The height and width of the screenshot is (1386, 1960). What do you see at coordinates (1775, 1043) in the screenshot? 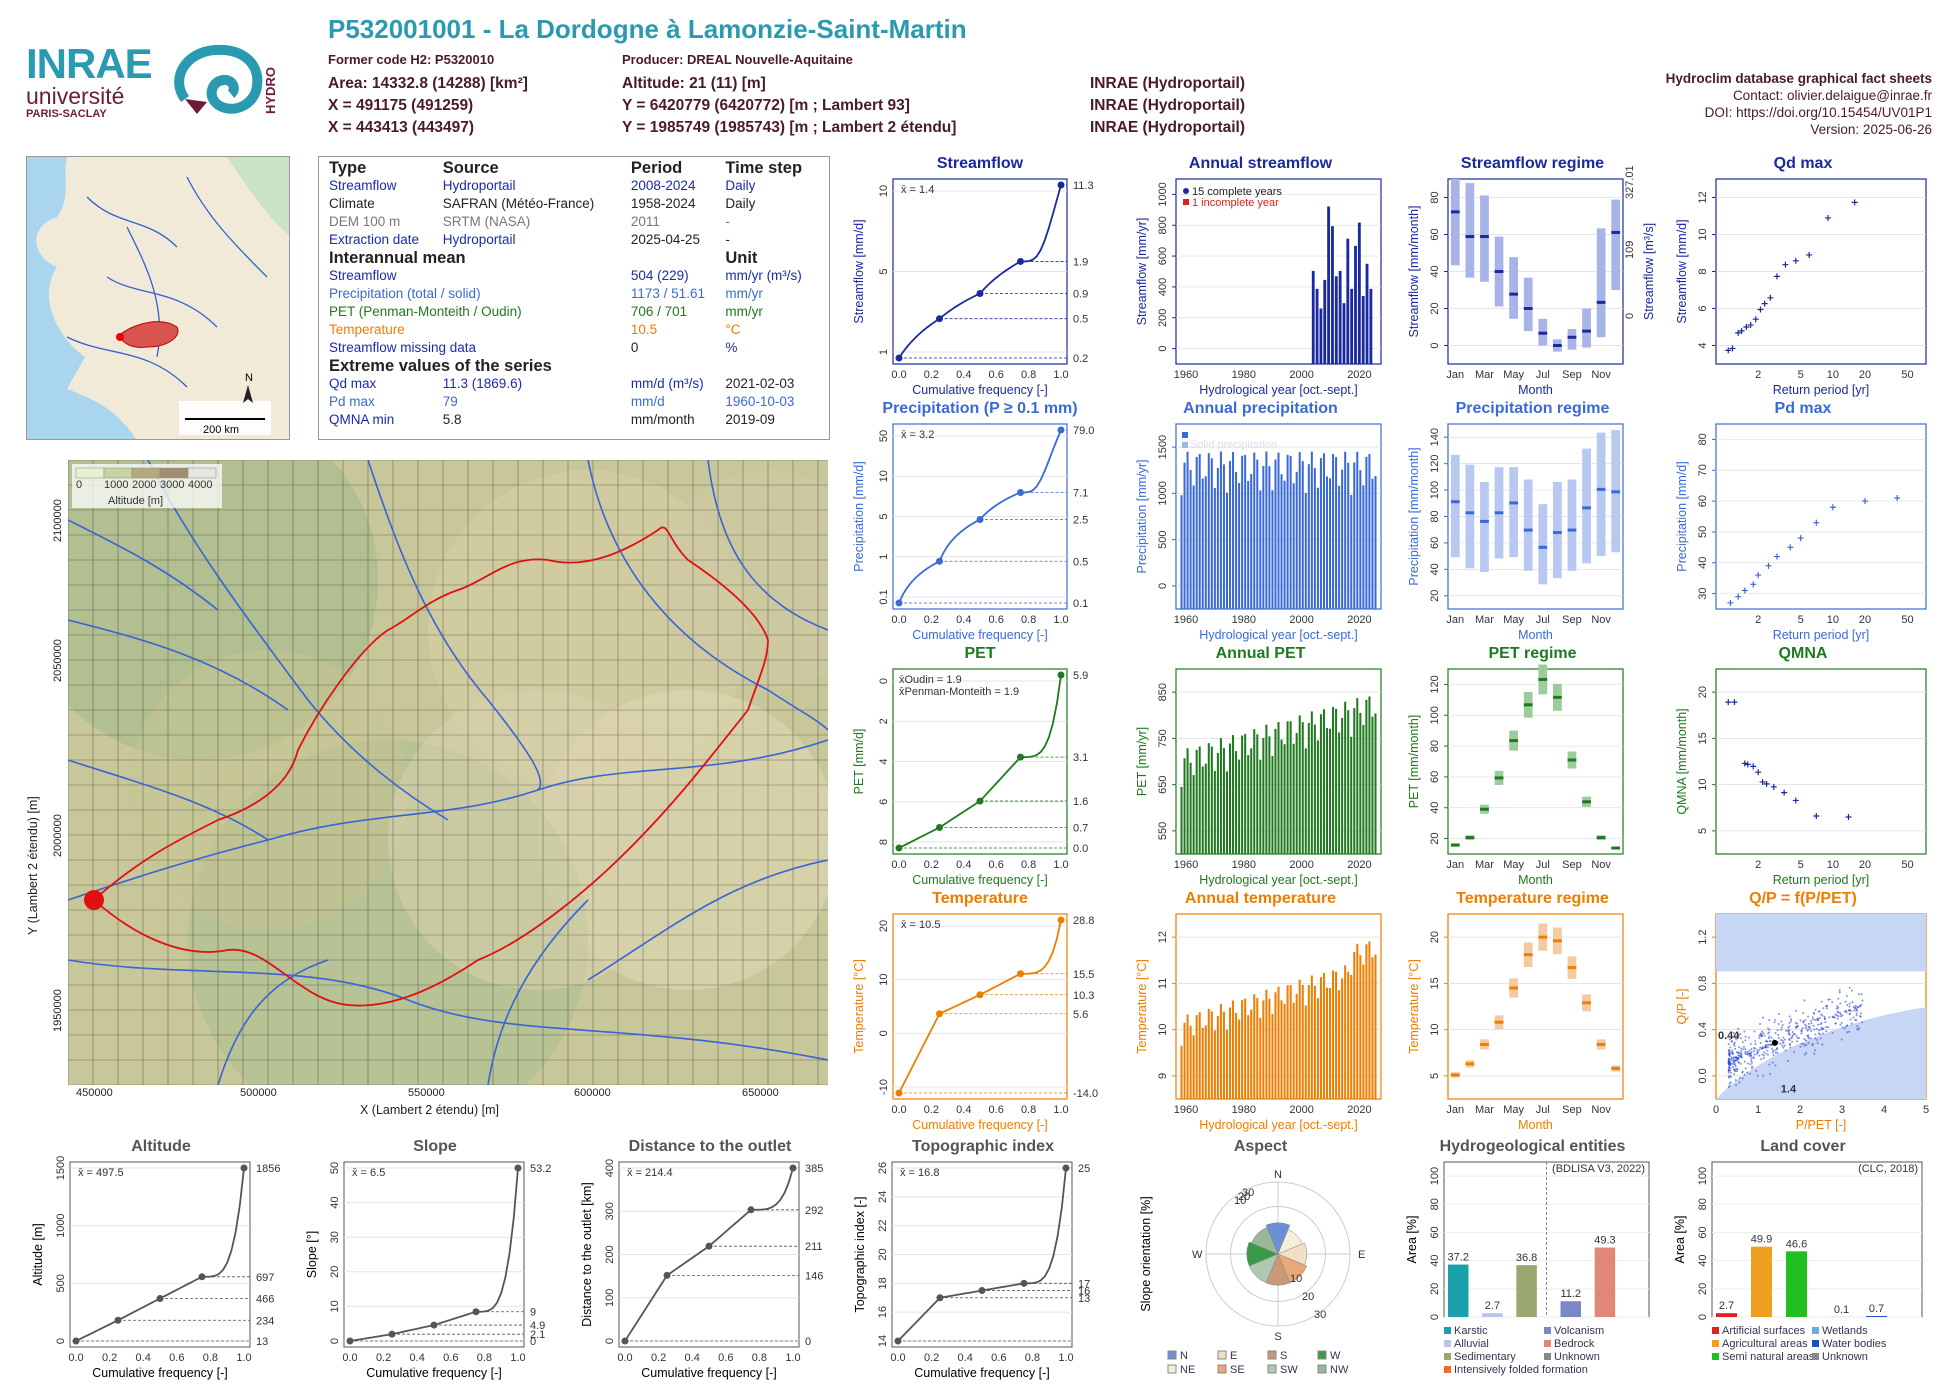
I see `mean-point` at bounding box center [1775, 1043].